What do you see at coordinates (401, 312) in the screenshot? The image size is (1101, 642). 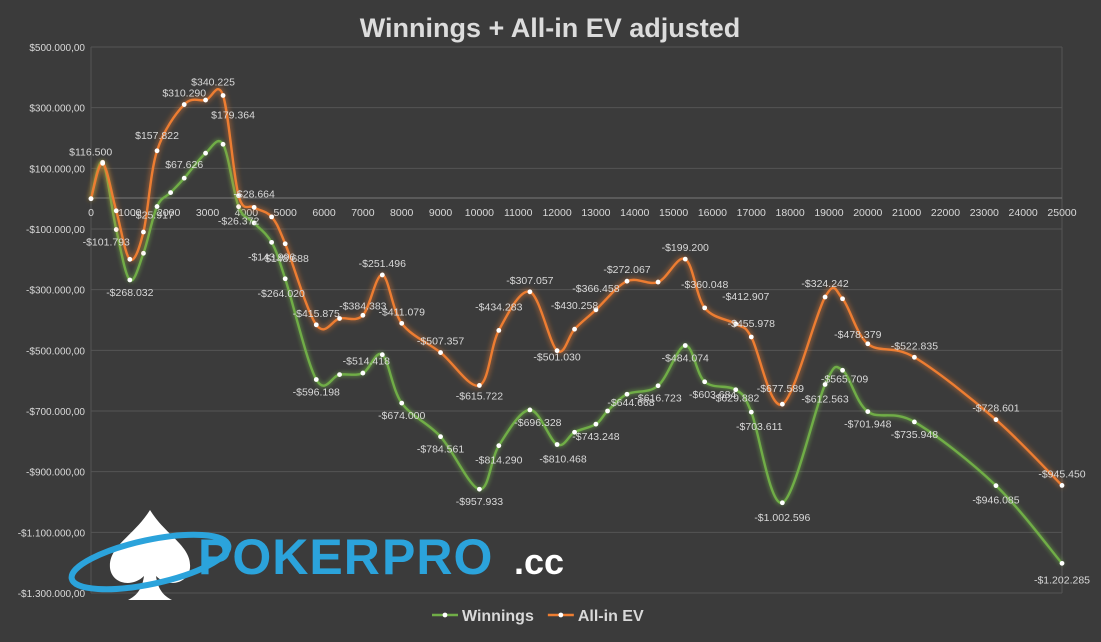 I see `data-label-all-in-ev: -$411.079` at bounding box center [401, 312].